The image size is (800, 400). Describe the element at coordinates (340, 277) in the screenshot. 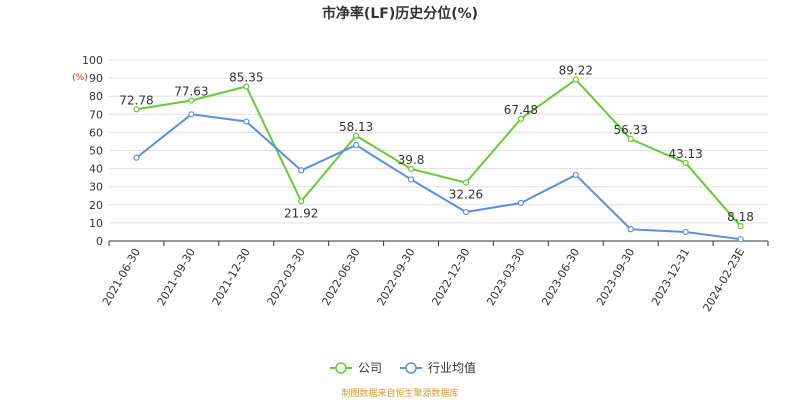

I see `x-tick-label: 2022-06-30` at that location.